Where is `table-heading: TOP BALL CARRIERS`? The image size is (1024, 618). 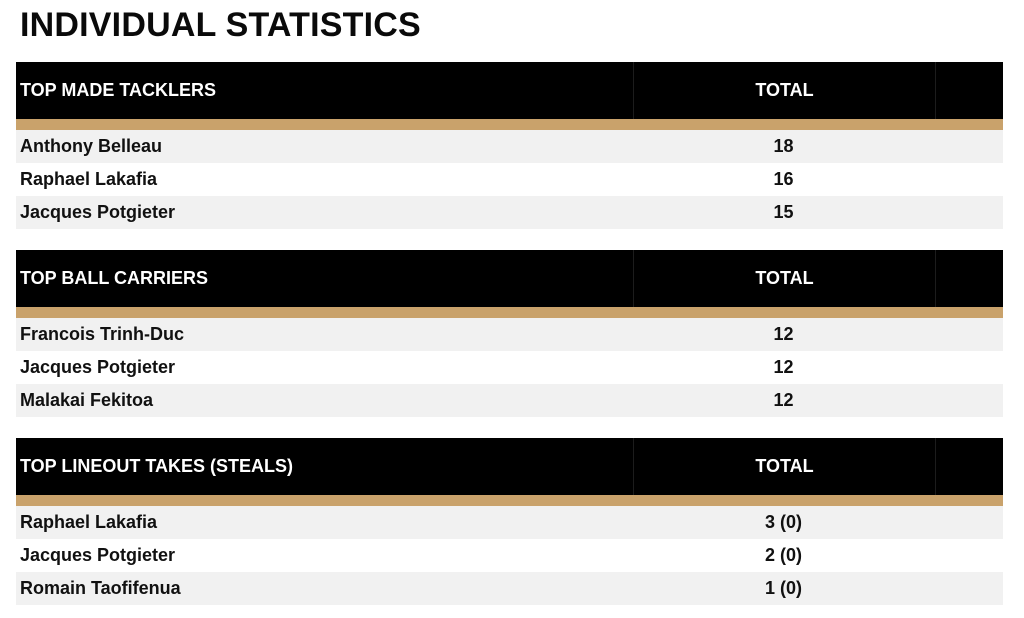 table-heading: TOP BALL CARRIERS is located at coordinates (114, 278).